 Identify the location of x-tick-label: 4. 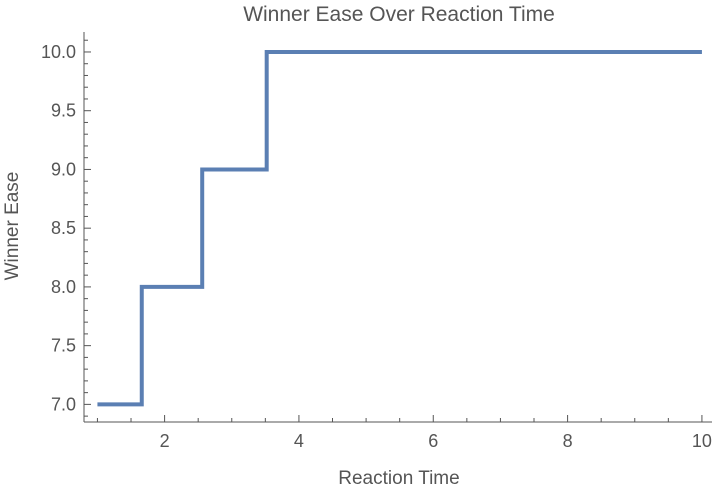
(299, 441).